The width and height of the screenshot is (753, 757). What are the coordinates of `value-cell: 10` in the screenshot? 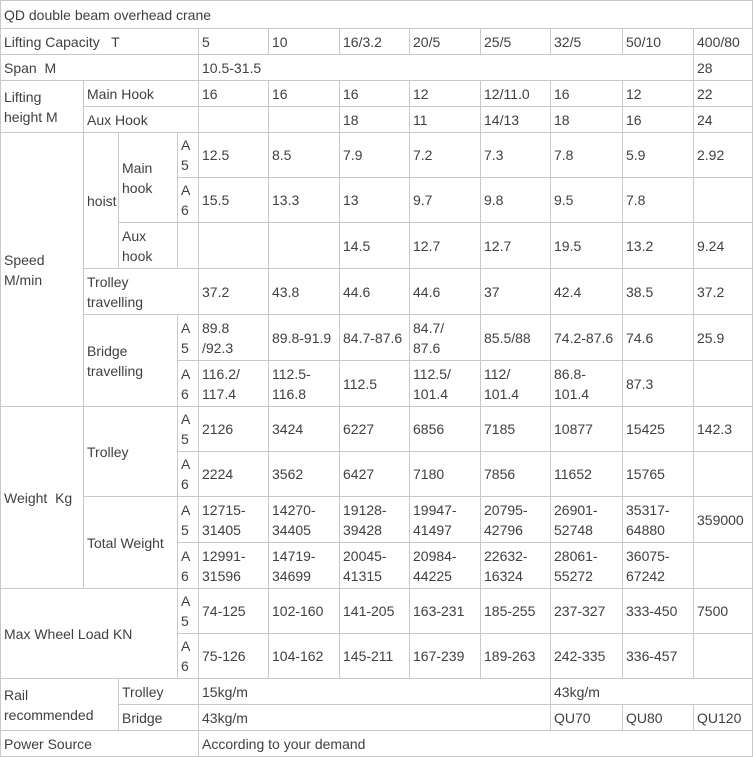 It's located at (304, 41).